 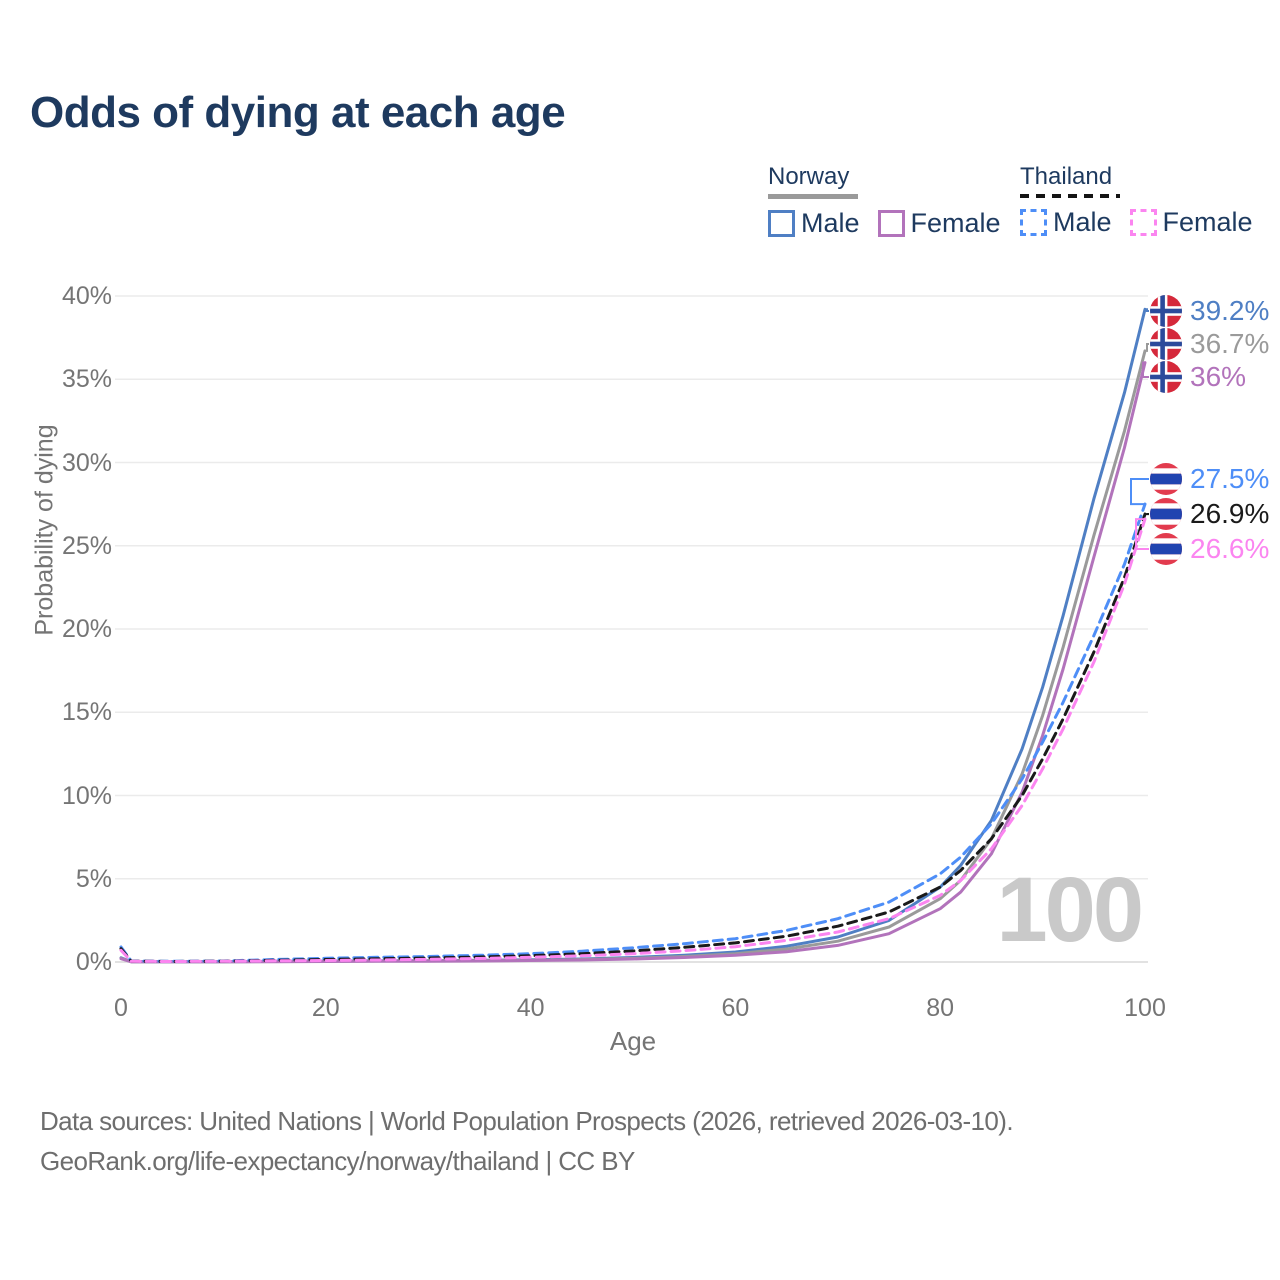 What do you see at coordinates (633, 1041) in the screenshot?
I see `x-axis-title: Age` at bounding box center [633, 1041].